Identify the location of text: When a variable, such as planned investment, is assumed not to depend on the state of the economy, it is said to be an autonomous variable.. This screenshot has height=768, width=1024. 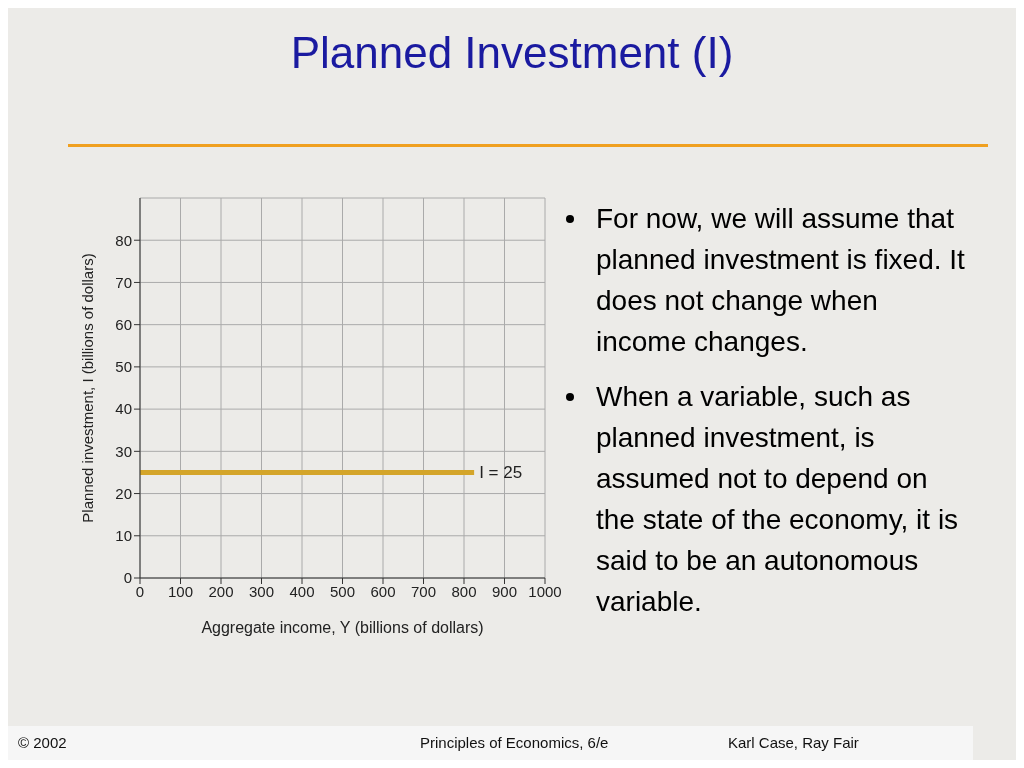
(778, 499).